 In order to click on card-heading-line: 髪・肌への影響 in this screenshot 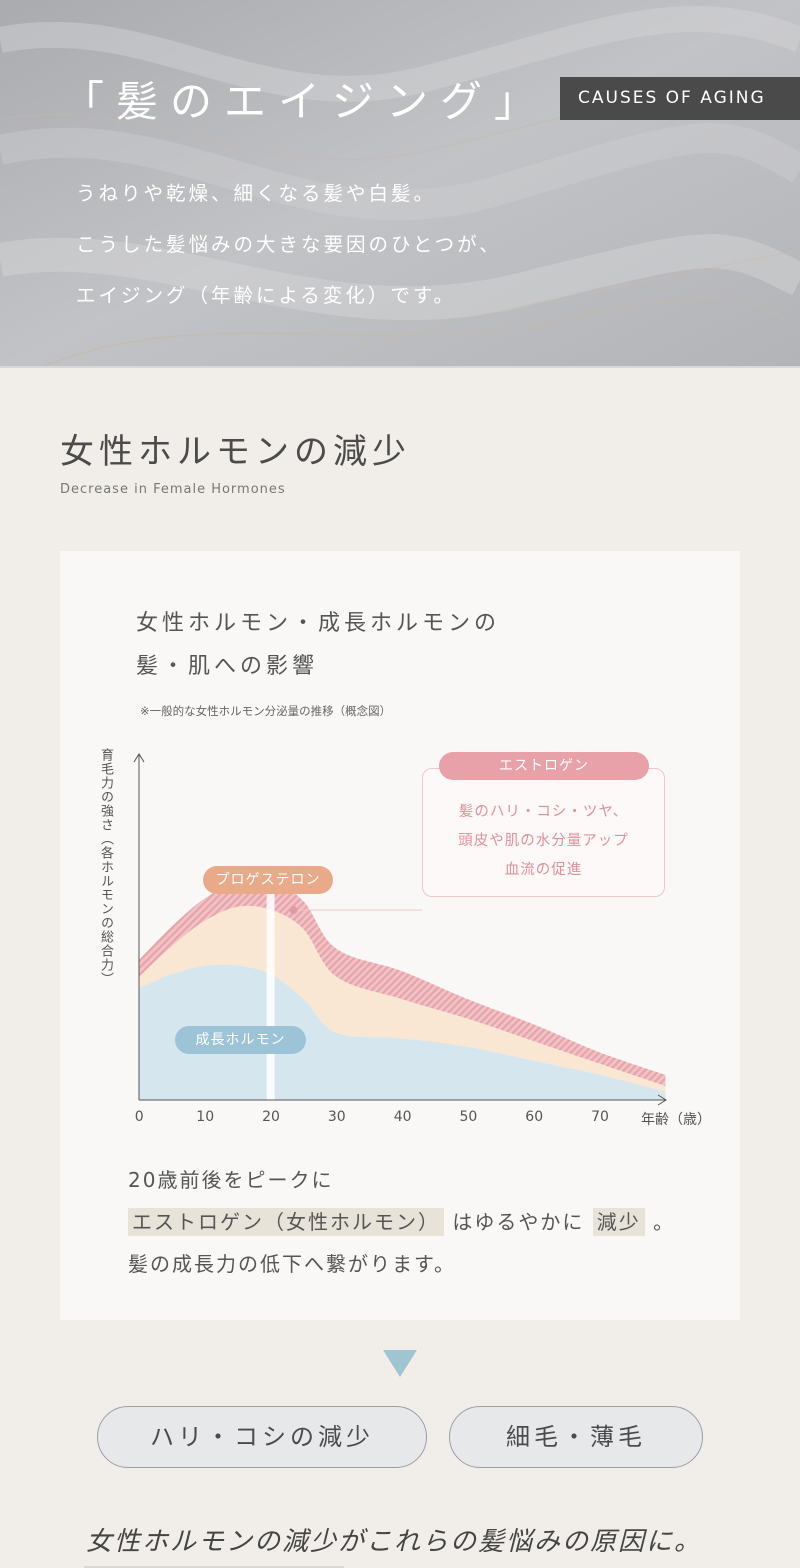, I will do `click(227, 666)`.